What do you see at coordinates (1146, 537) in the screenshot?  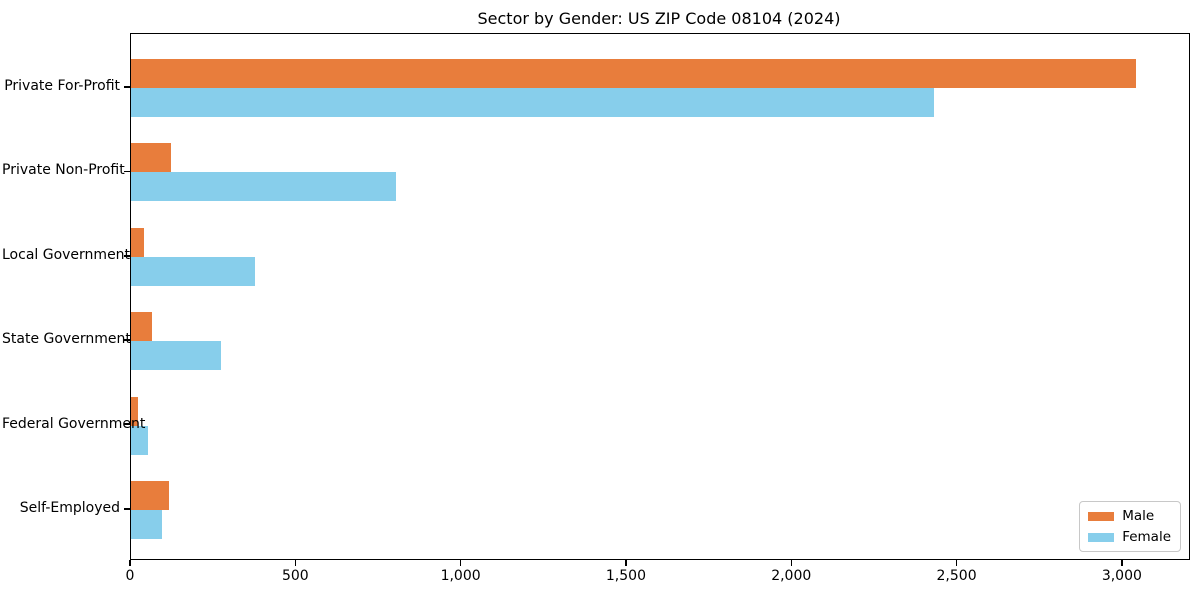 I see `legend-label-female: Female` at bounding box center [1146, 537].